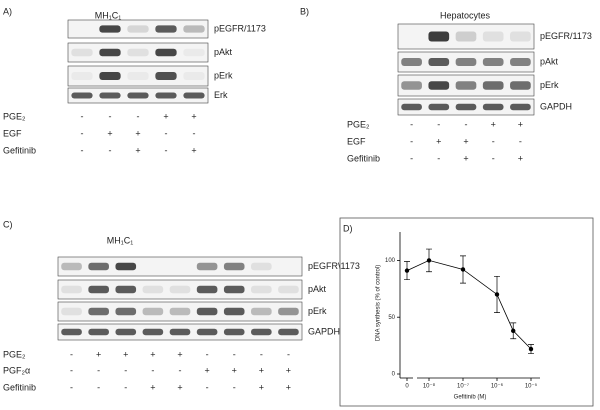  I want to click on x-tick-label: 0, so click(407, 387).